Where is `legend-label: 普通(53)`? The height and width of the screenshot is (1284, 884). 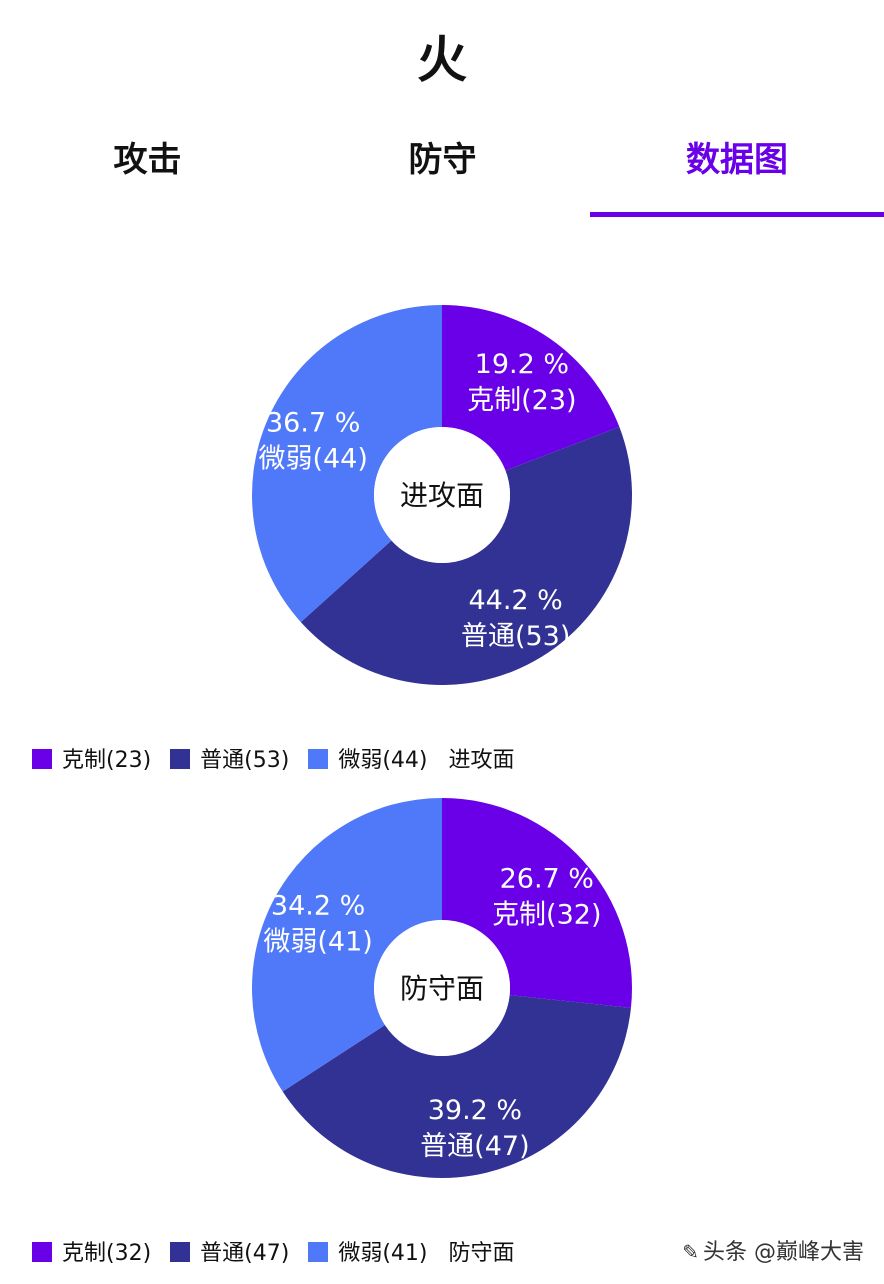
legend-label: 普通(53) is located at coordinates (245, 760).